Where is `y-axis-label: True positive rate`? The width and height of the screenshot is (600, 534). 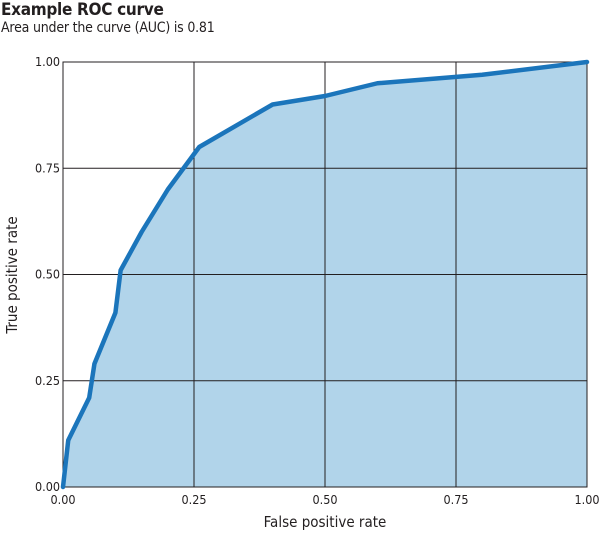 y-axis-label: True positive rate is located at coordinates (12, 275).